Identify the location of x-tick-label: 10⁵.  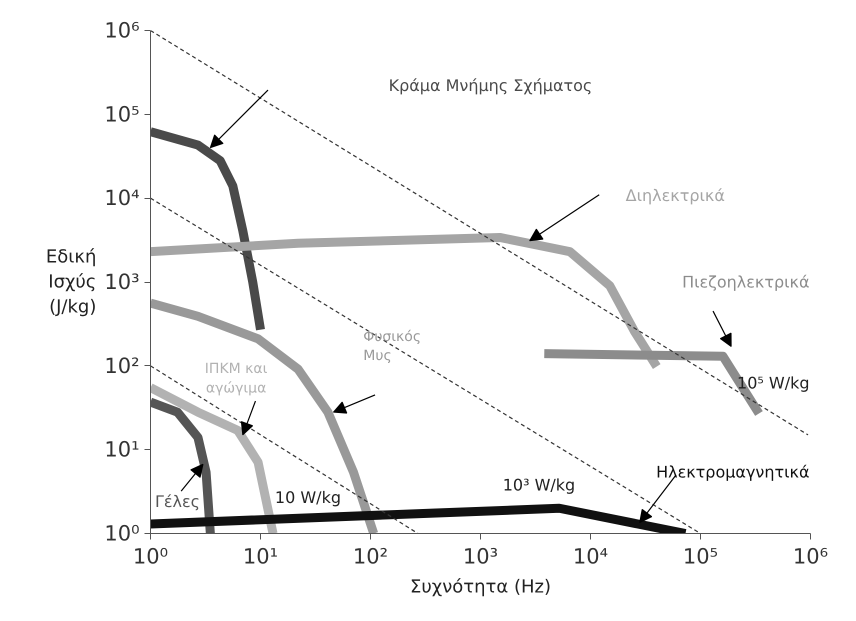
(700, 556).